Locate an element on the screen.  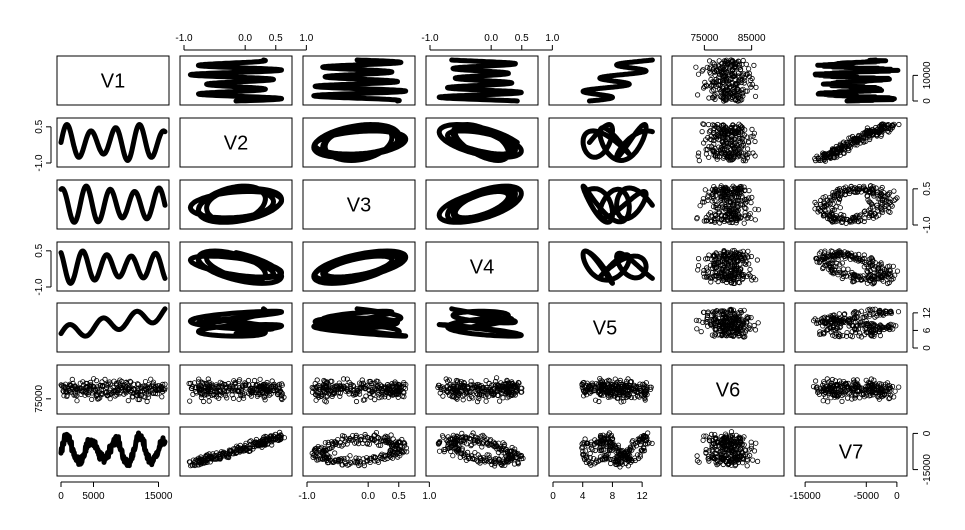
panel-V7-V2 is located at coordinates (236, 451).